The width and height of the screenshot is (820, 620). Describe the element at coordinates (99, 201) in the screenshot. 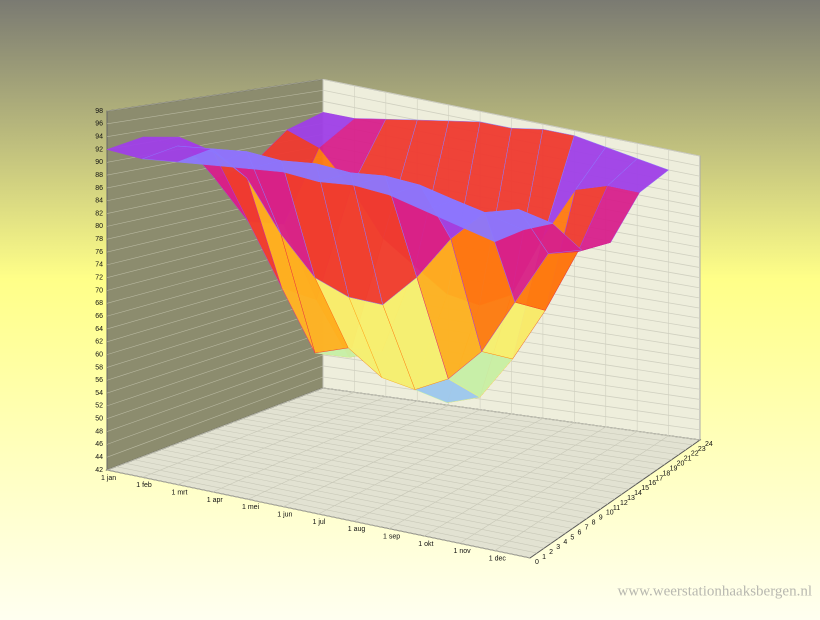

I see `z-tick-label: 84` at that location.